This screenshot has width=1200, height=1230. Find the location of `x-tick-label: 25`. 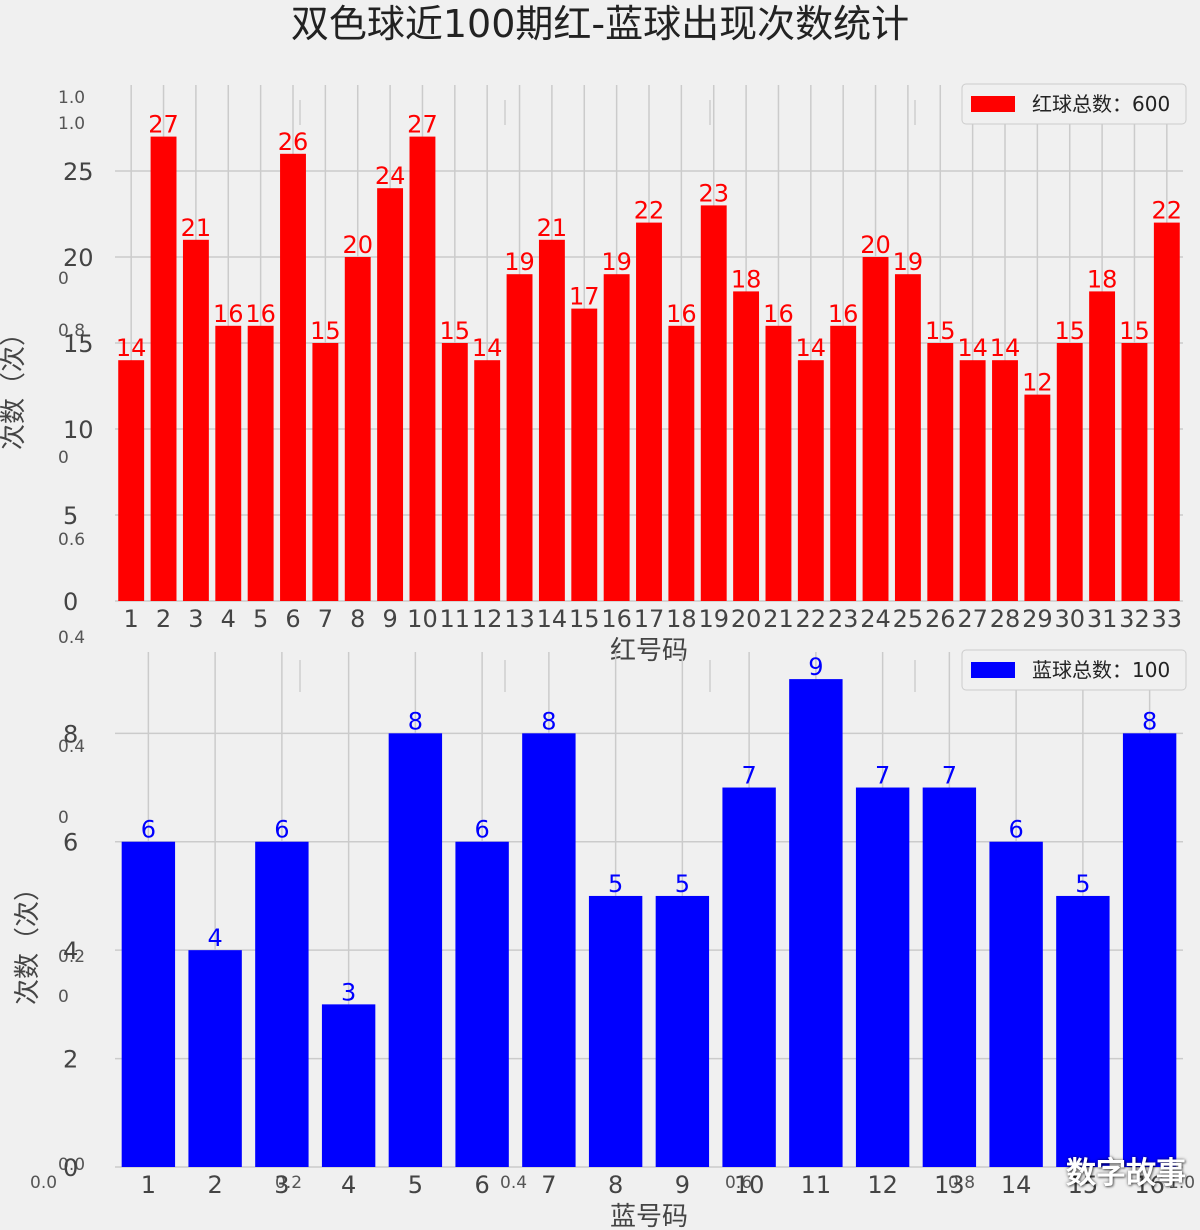

x-tick-label: 25 is located at coordinates (908, 619).